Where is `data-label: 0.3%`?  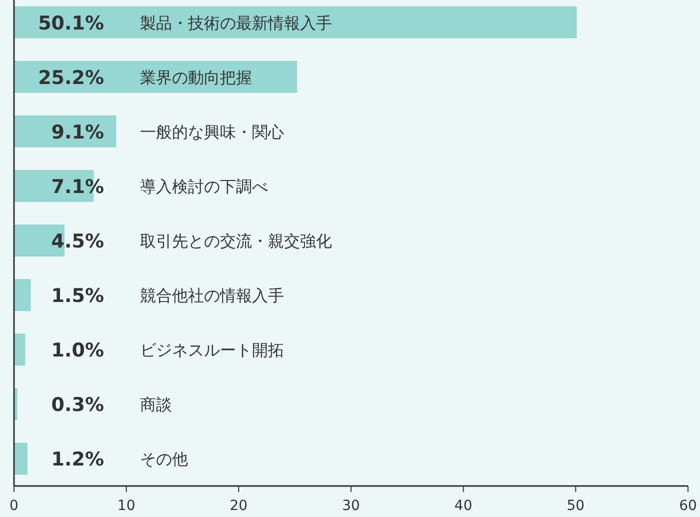 data-label: 0.3% is located at coordinates (77, 405).